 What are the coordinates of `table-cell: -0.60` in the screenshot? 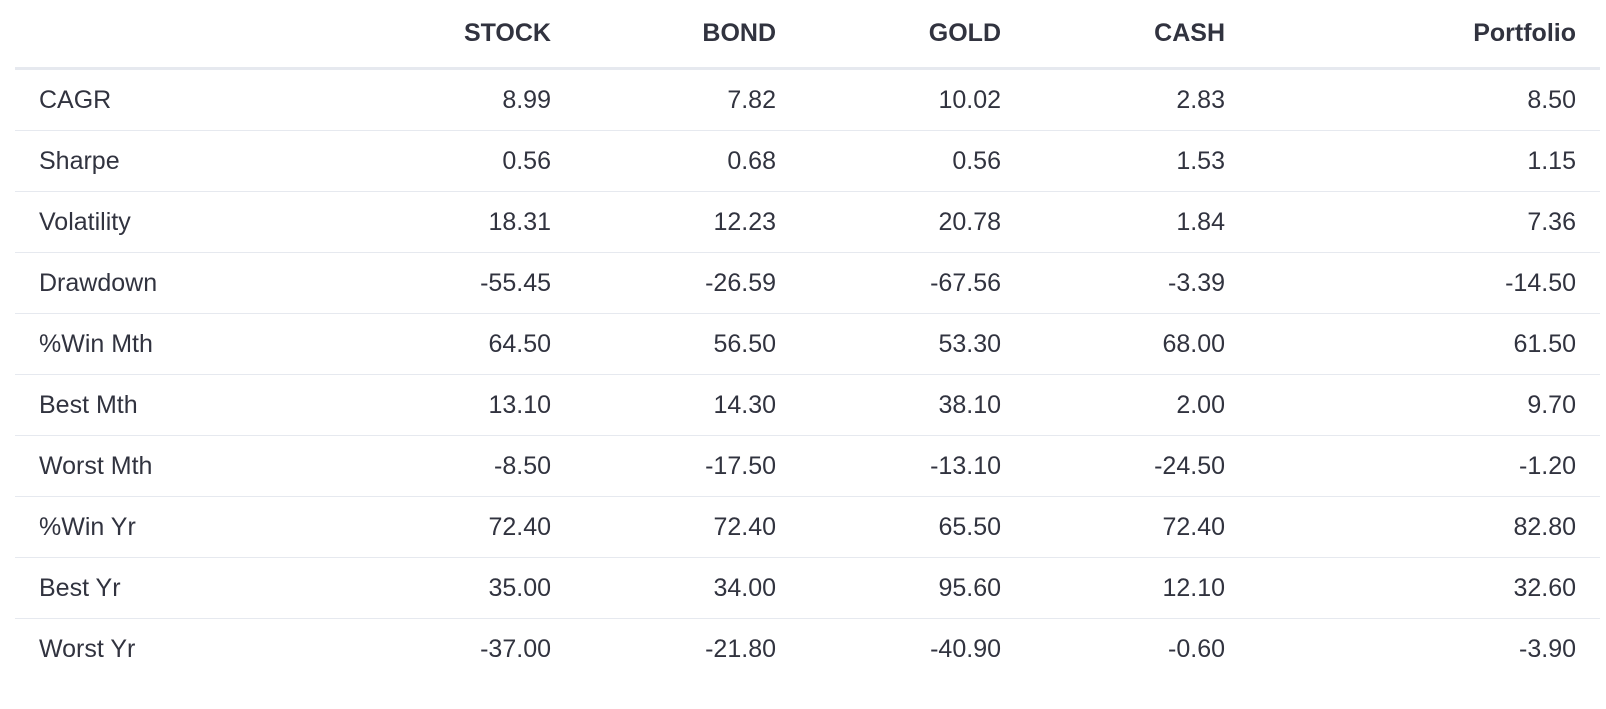 It's located at (1137, 649).